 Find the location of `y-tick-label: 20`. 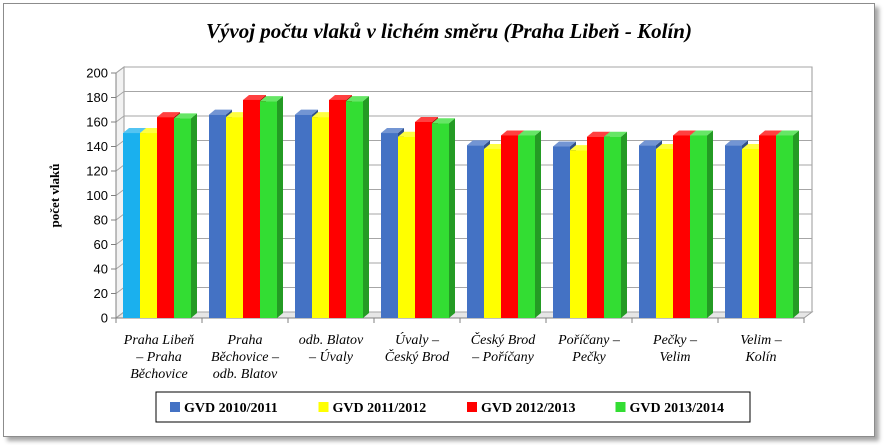

y-tick-label: 20 is located at coordinates (101, 293).